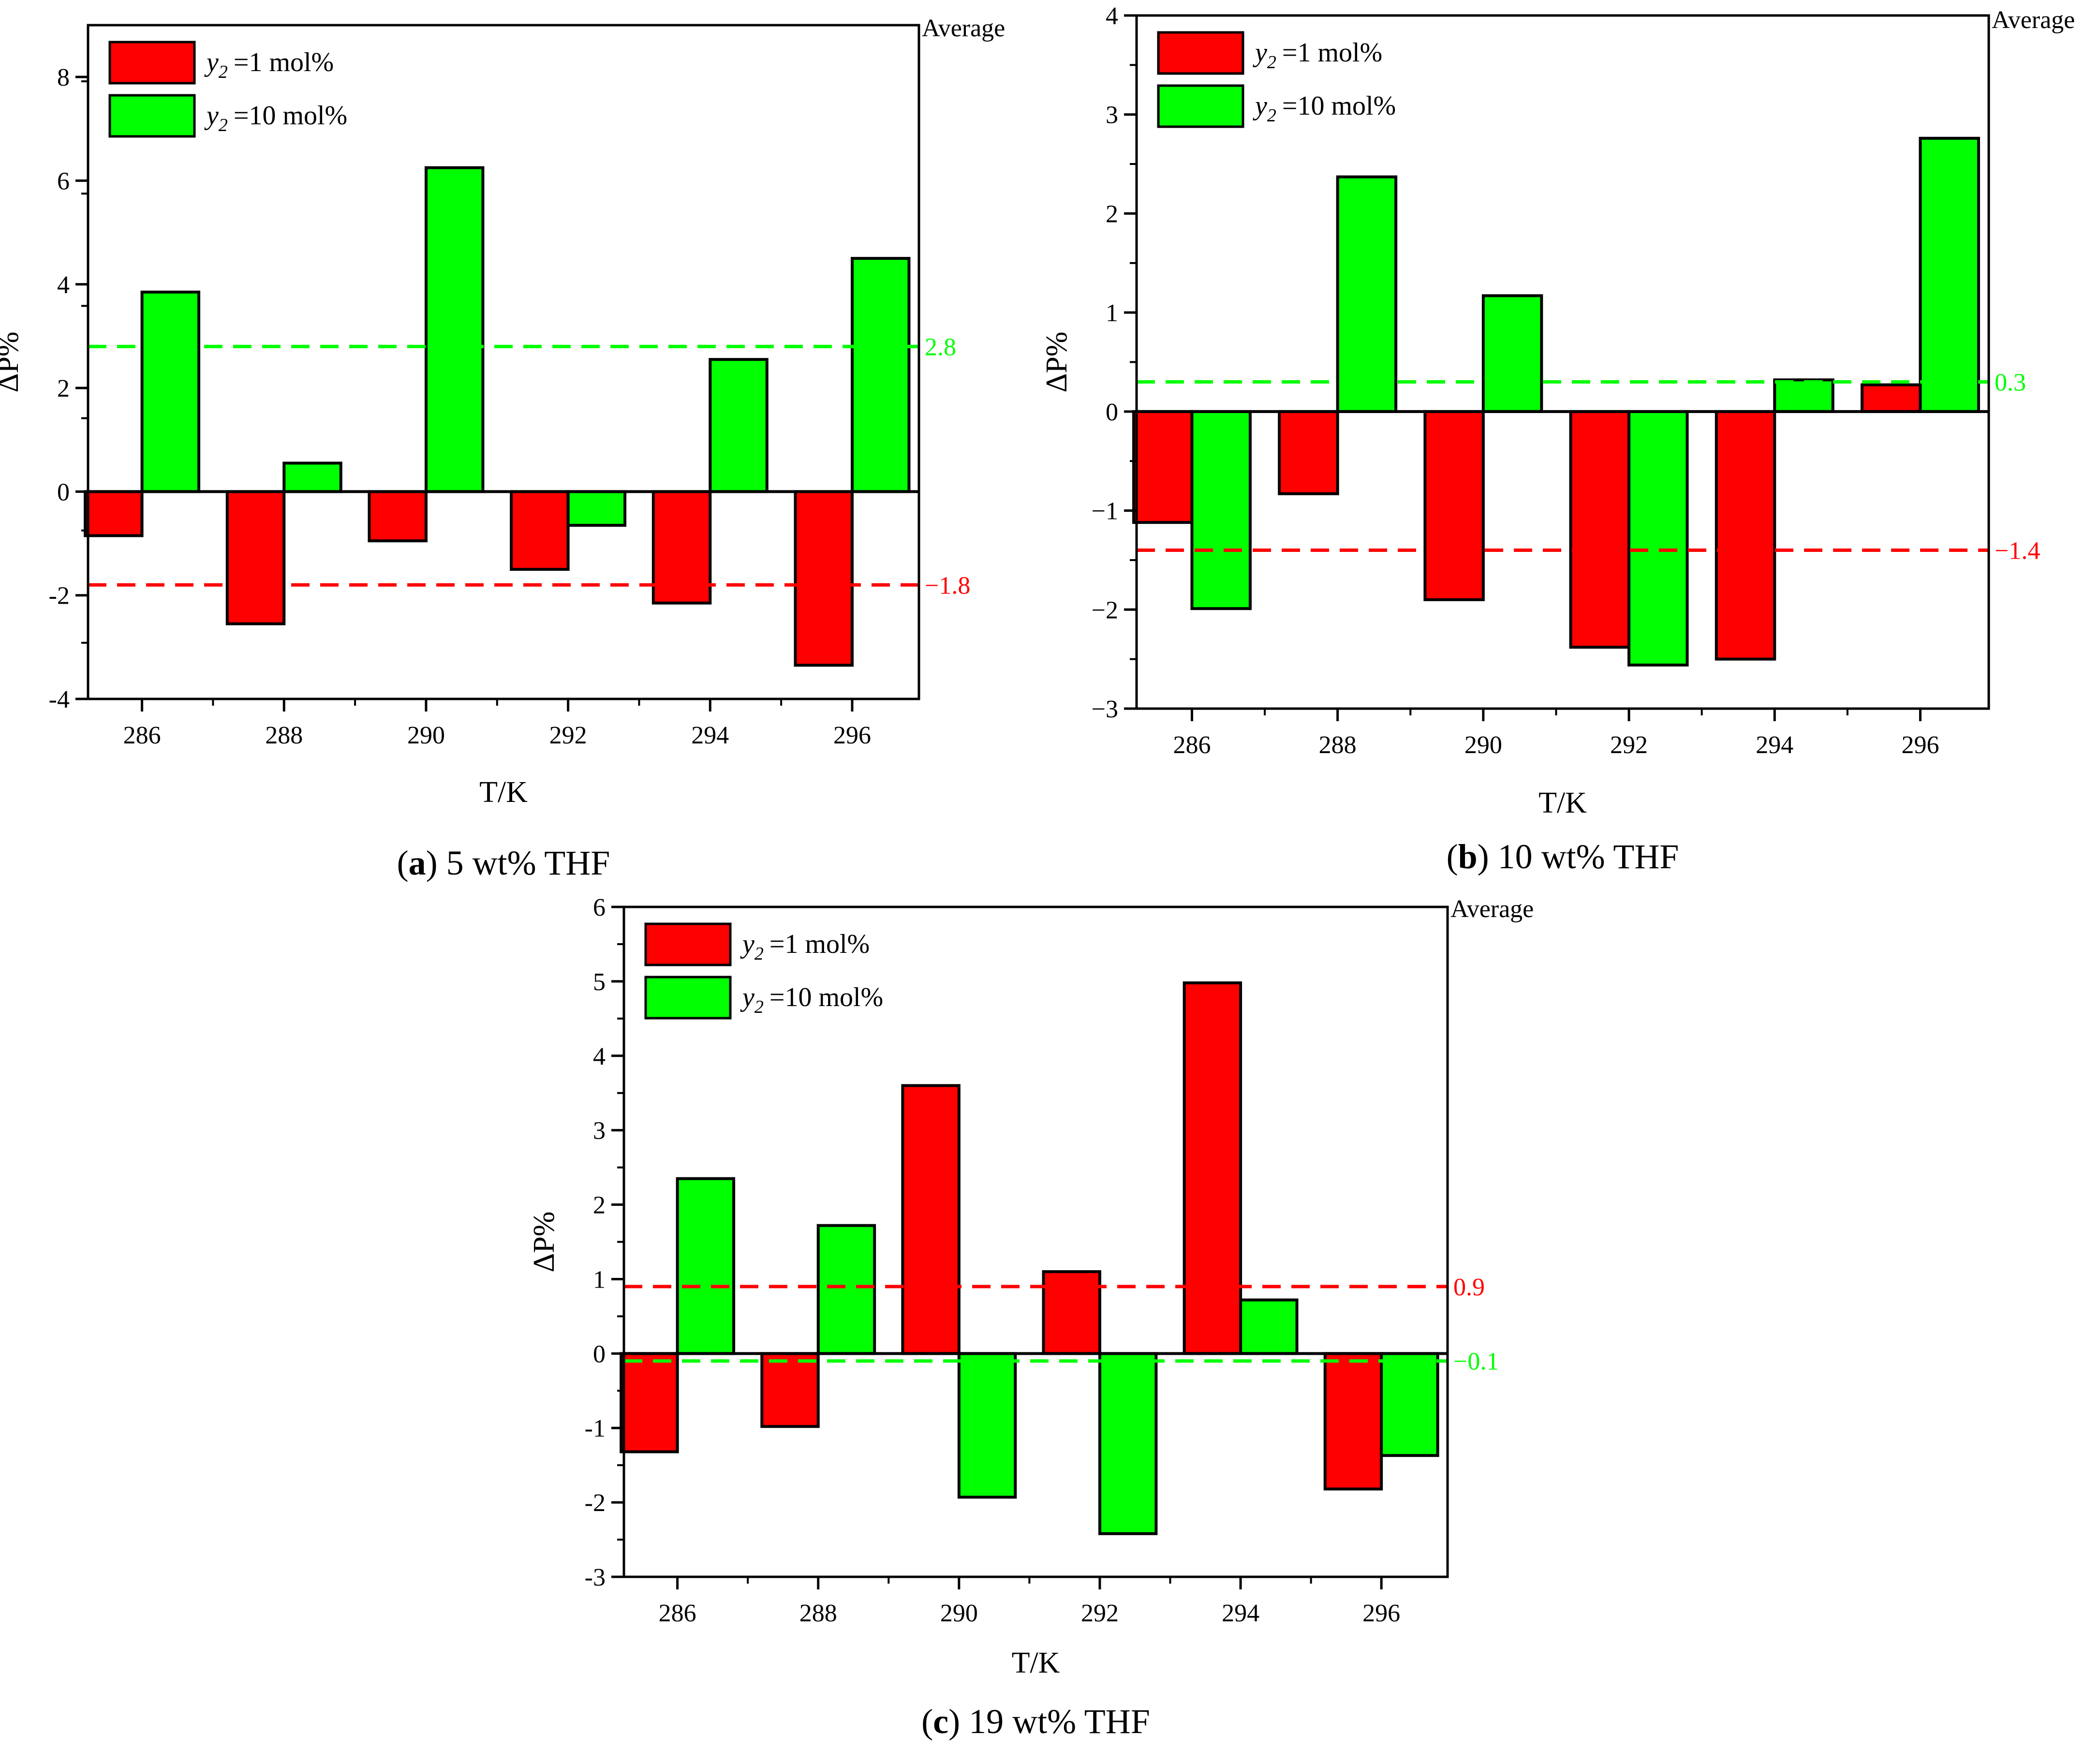 The height and width of the screenshot is (1750, 2100). I want to click on x-tick-label: 288, so click(284, 736).